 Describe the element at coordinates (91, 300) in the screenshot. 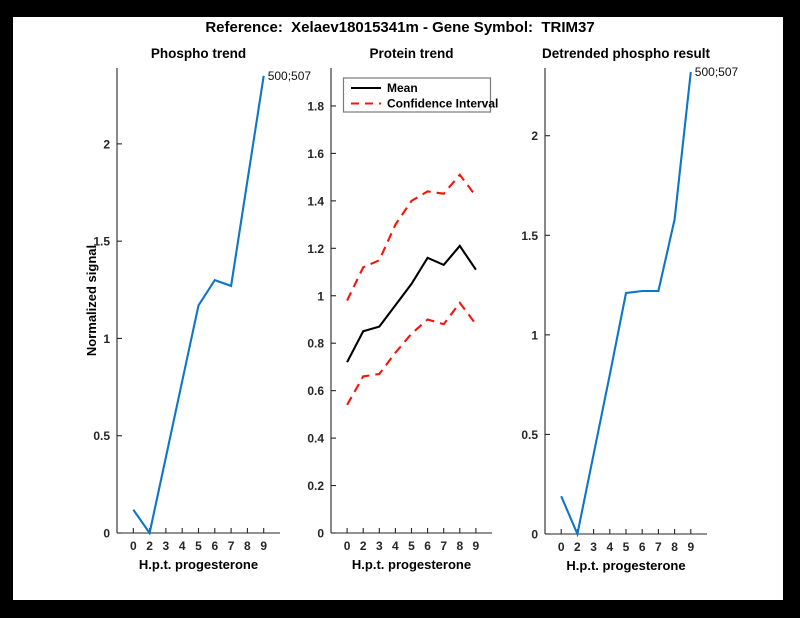

I see `y-axis-label: Normalized signal` at that location.